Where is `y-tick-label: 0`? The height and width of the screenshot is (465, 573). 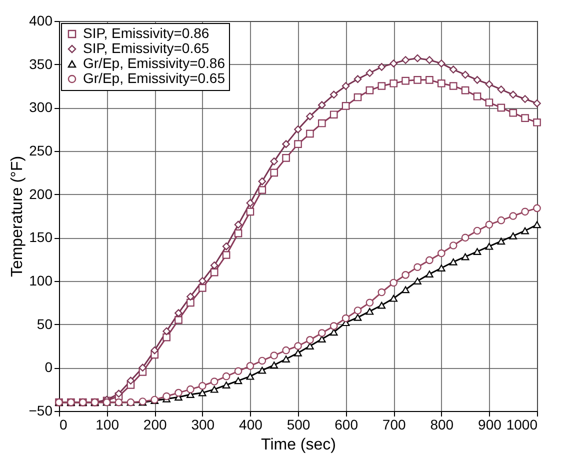
y-tick-label: 0 is located at coordinates (48, 367).